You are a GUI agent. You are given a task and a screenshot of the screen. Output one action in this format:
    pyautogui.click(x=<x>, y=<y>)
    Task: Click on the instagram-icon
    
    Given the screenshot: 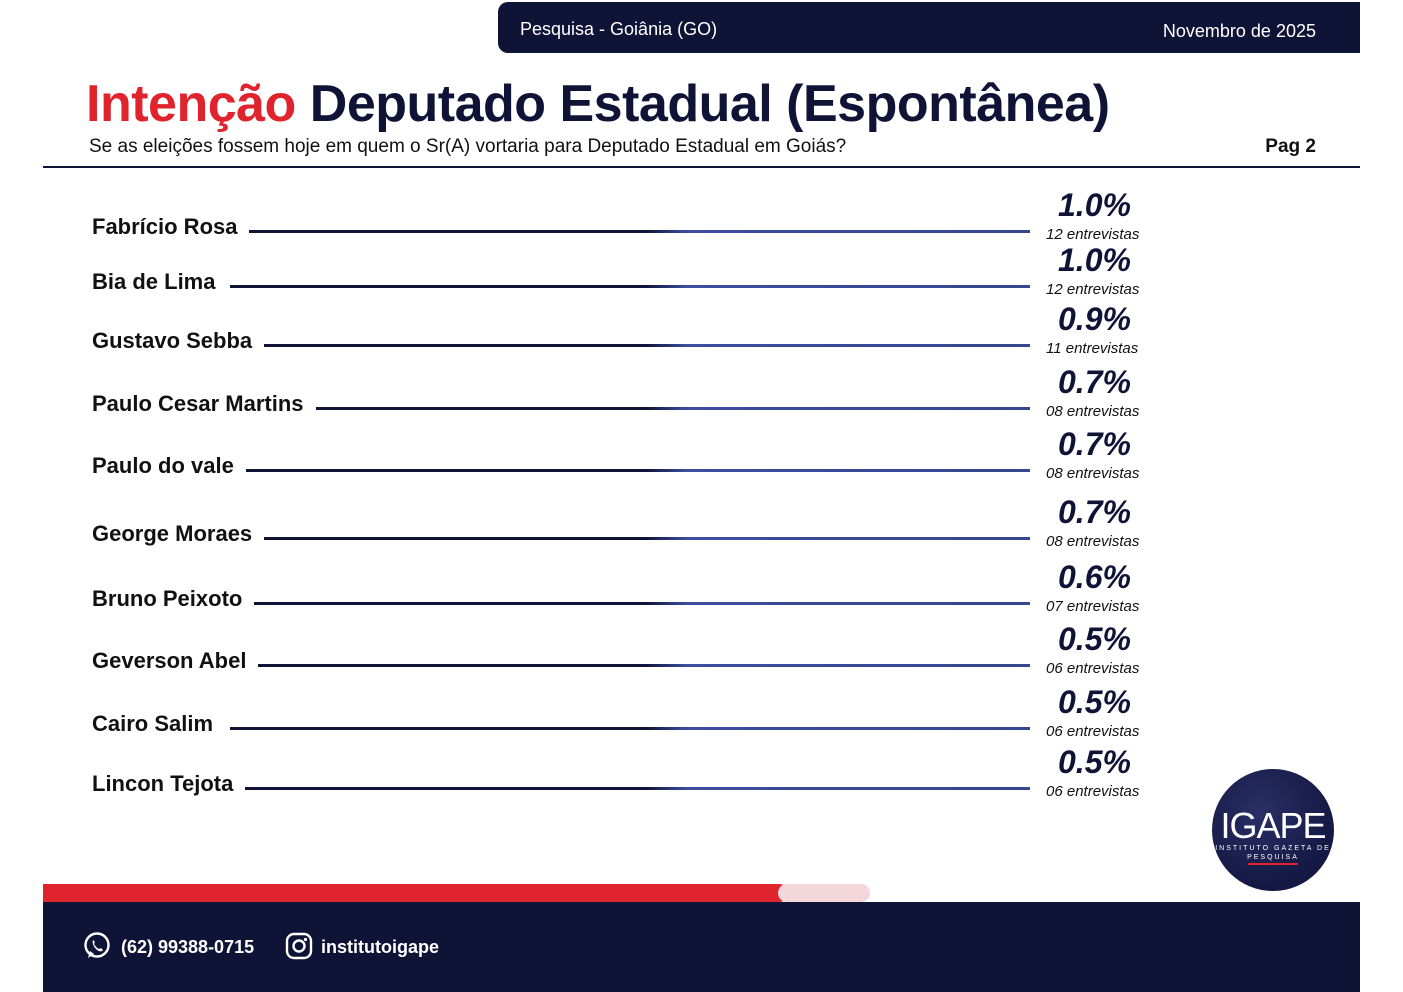 What is the action you would take?
    pyautogui.click(x=299, y=946)
    